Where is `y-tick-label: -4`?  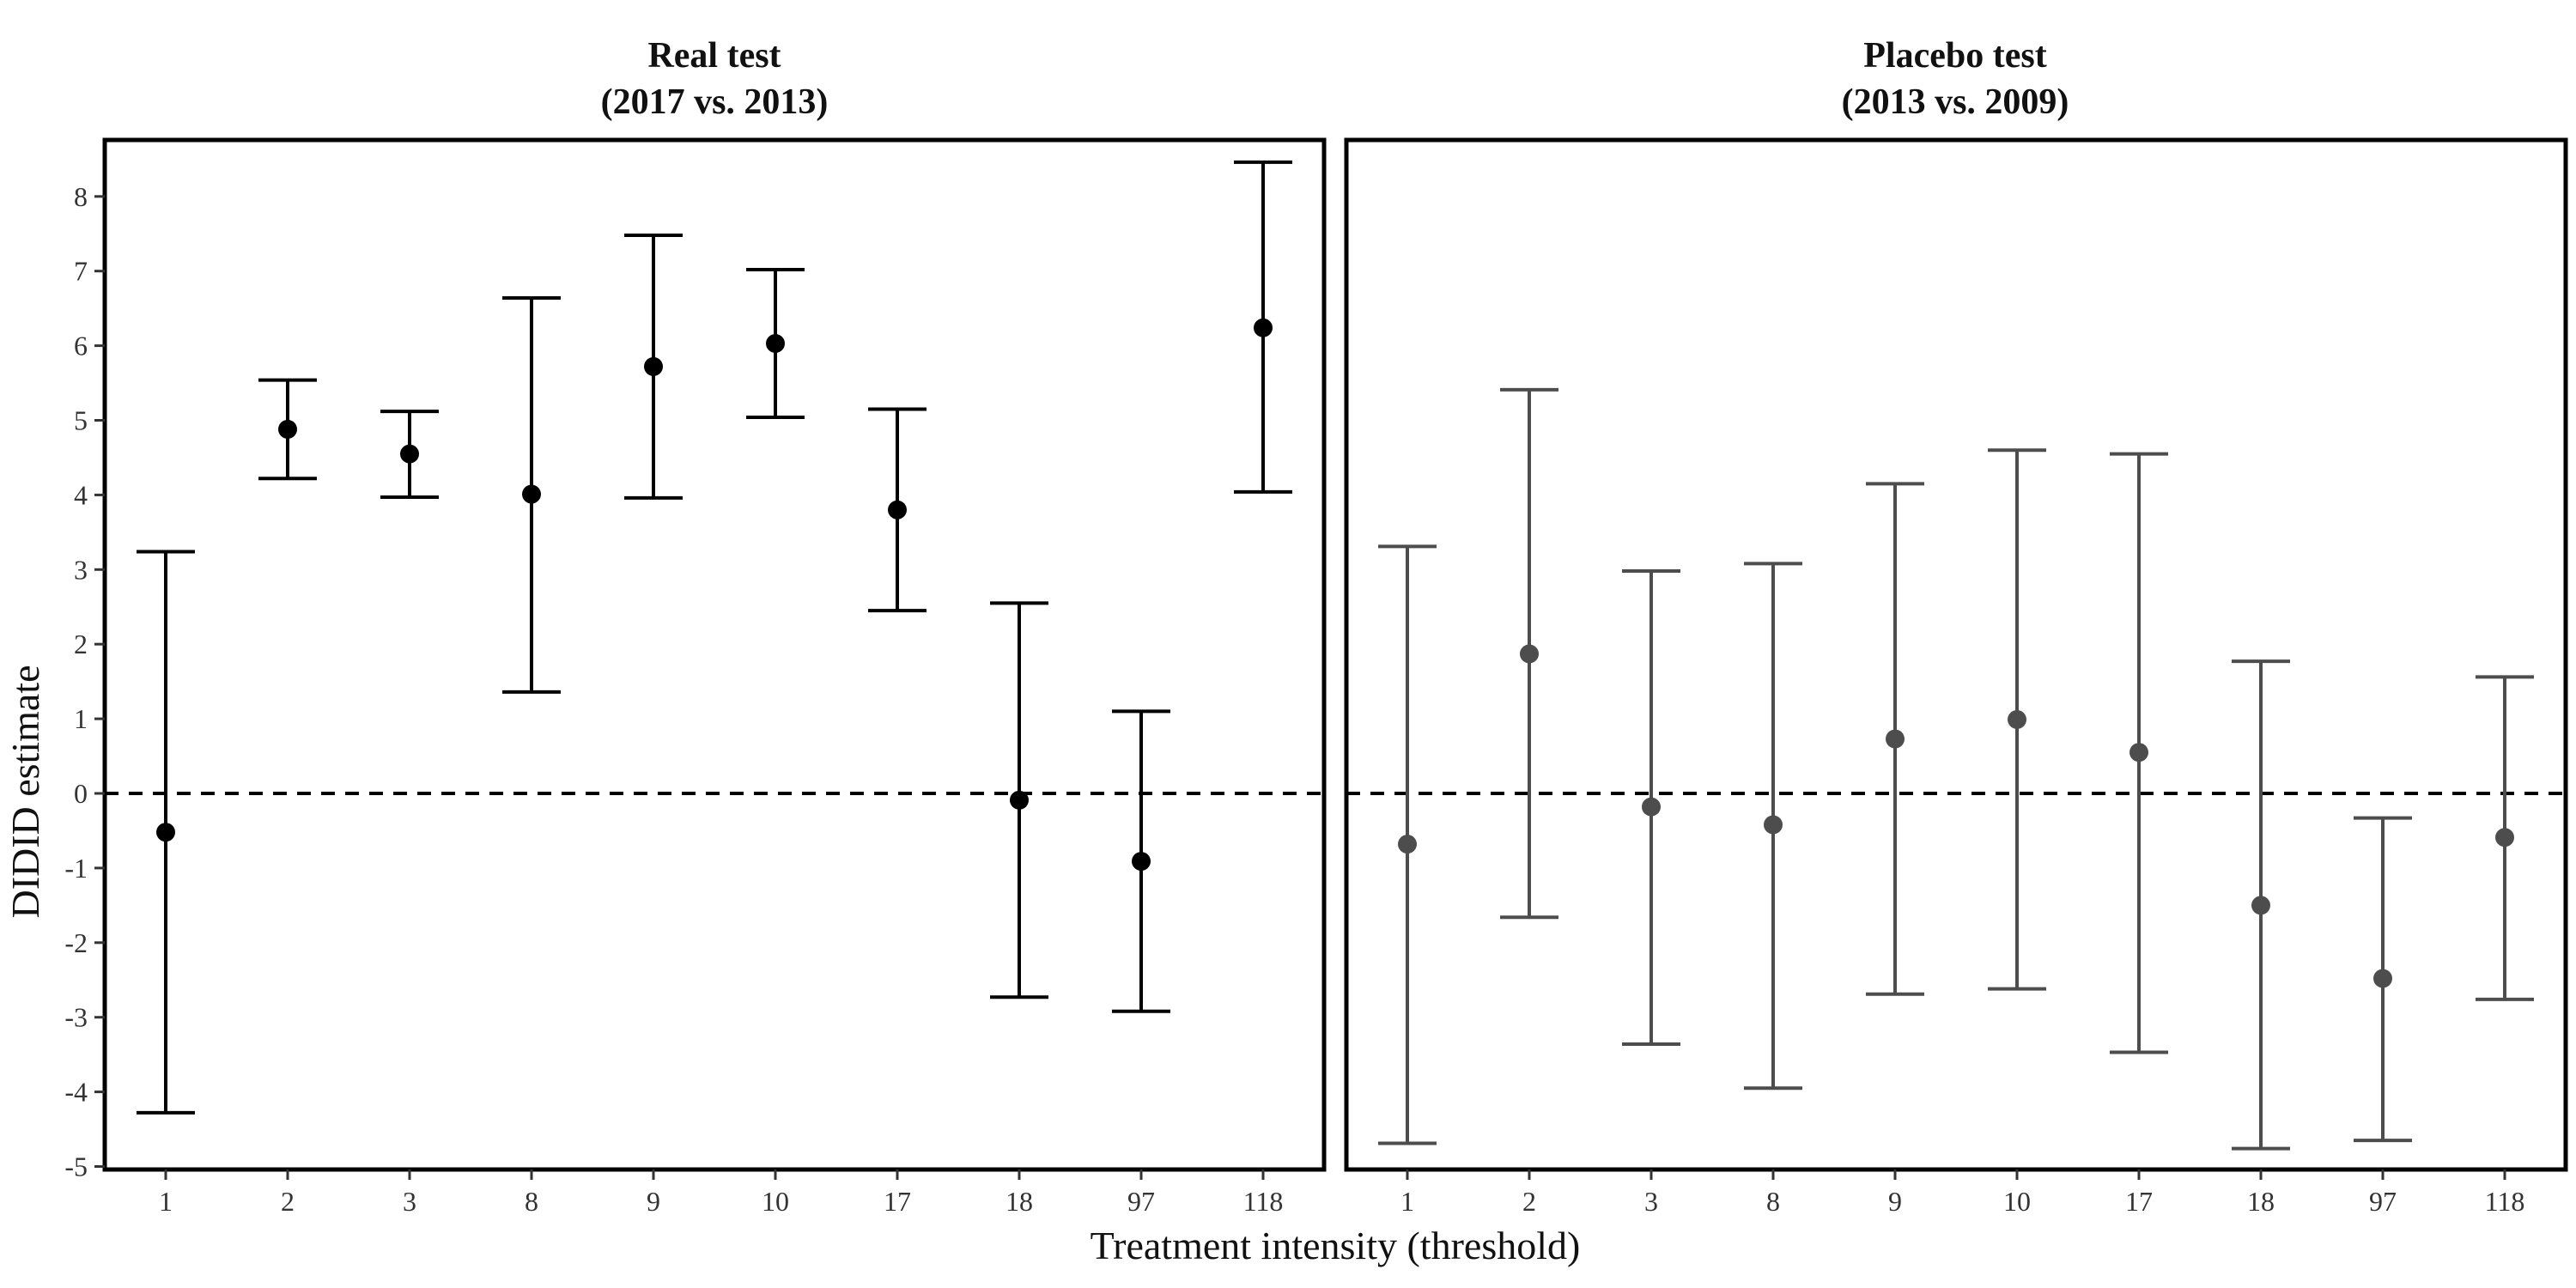
y-tick-label: -4 is located at coordinates (76, 1092).